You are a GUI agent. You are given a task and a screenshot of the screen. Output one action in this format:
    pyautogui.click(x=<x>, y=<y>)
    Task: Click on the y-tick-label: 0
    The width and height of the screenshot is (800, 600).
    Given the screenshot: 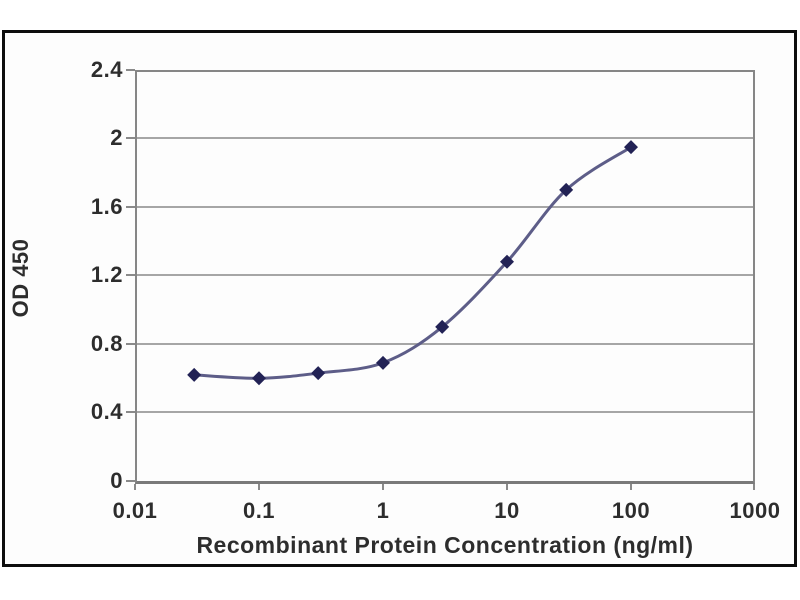 What is the action you would take?
    pyautogui.click(x=116, y=480)
    